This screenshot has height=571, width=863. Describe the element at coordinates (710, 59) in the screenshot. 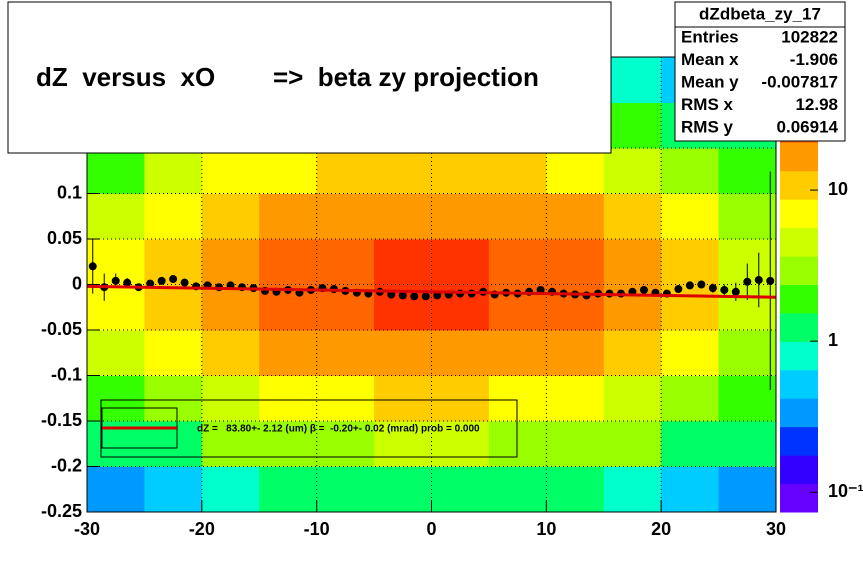

I see `stats-label: Mean x` at that location.